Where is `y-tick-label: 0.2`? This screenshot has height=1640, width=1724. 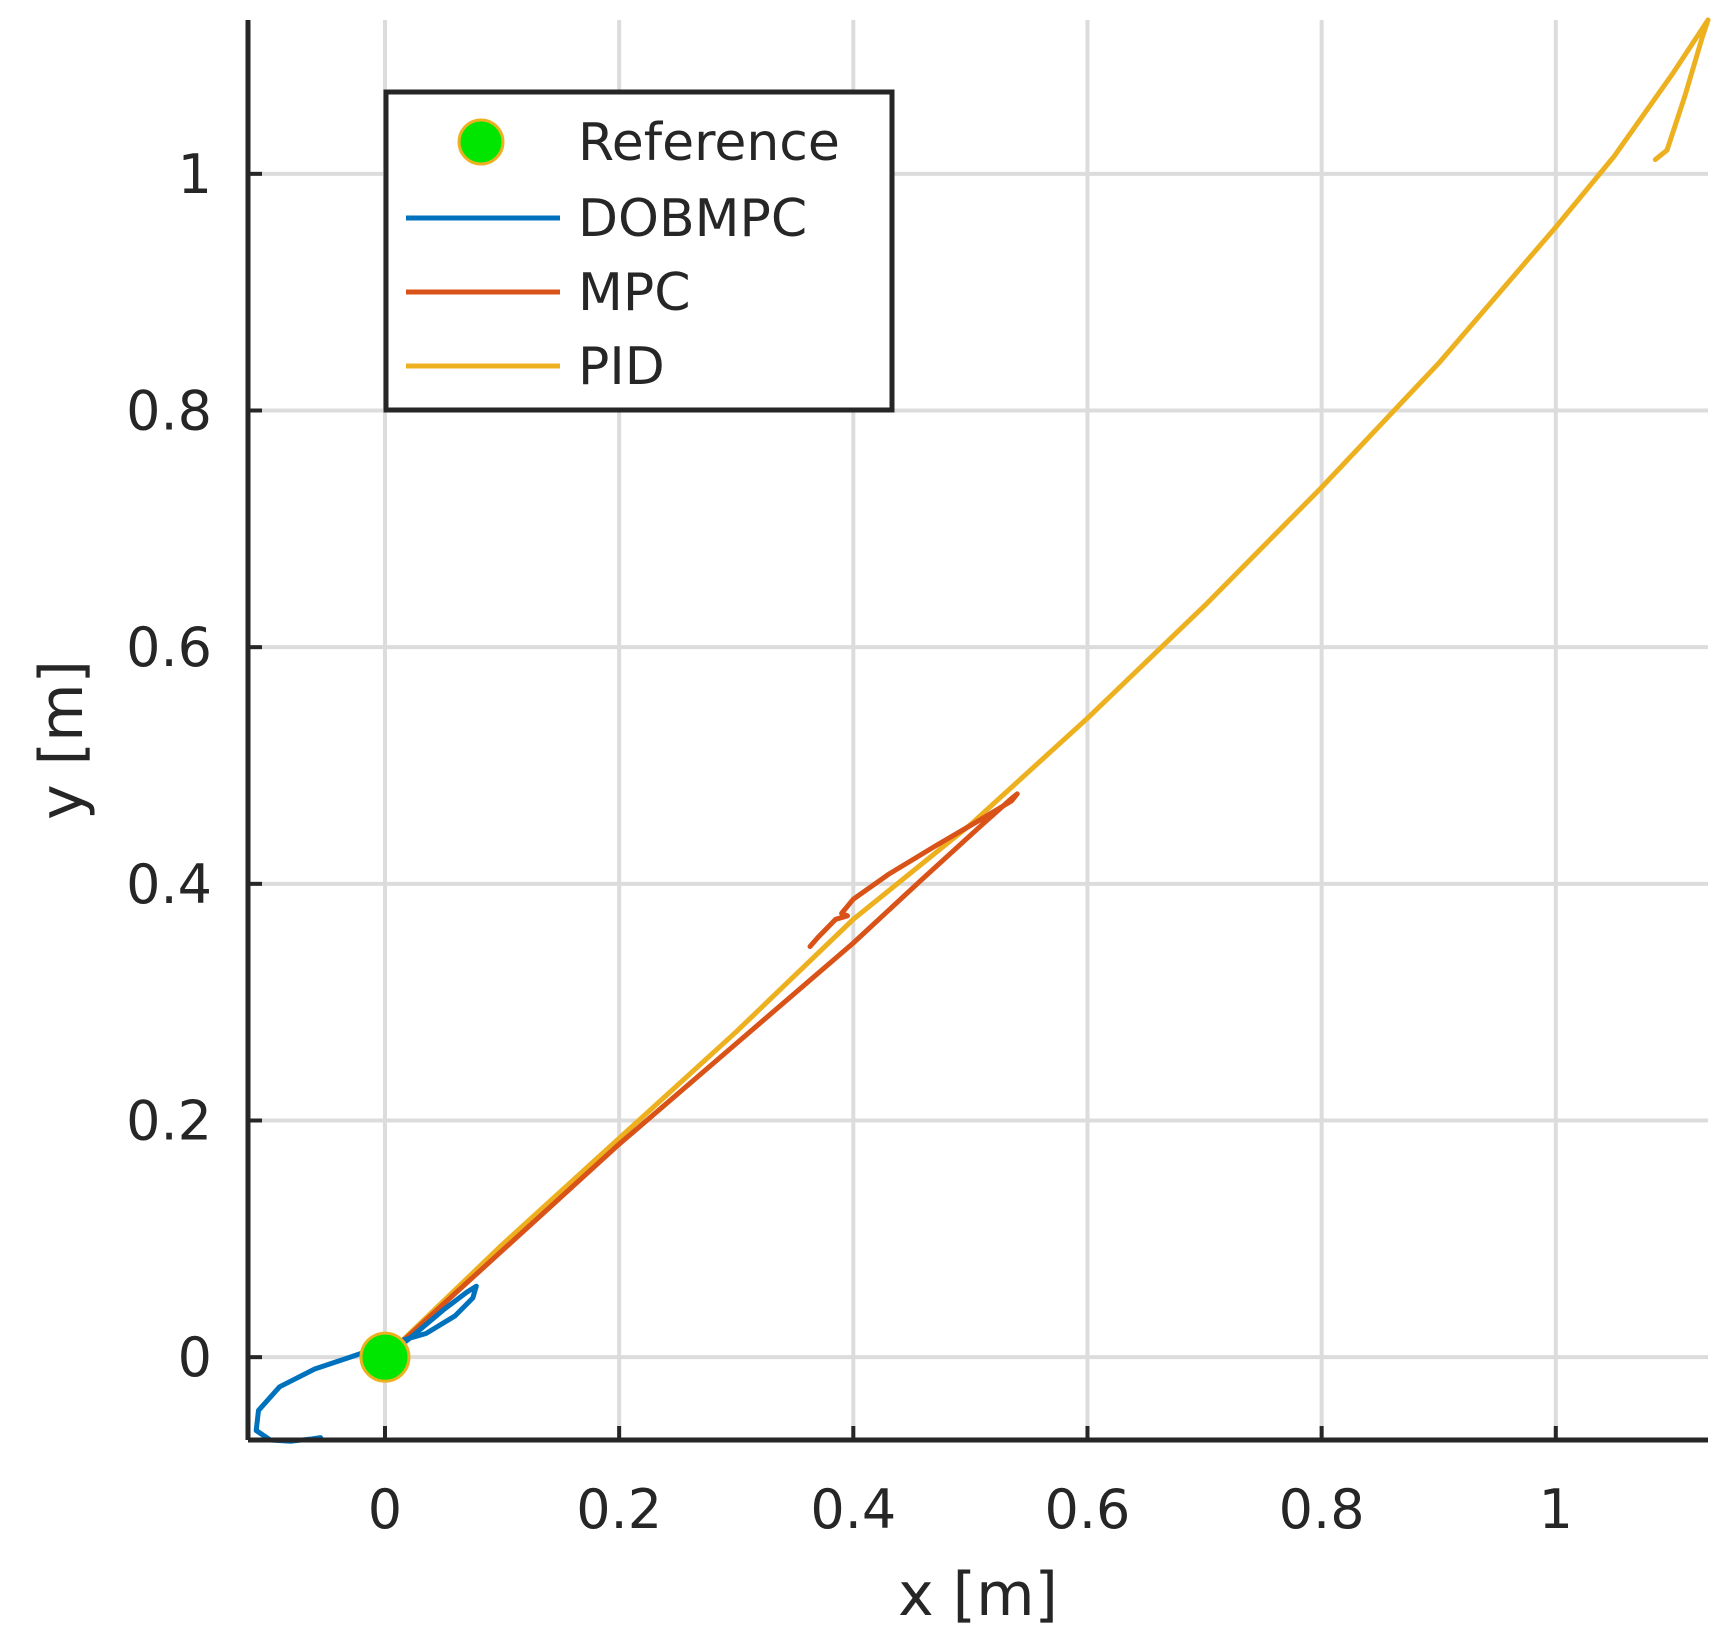
y-tick-label: 0.2 is located at coordinates (169, 1121).